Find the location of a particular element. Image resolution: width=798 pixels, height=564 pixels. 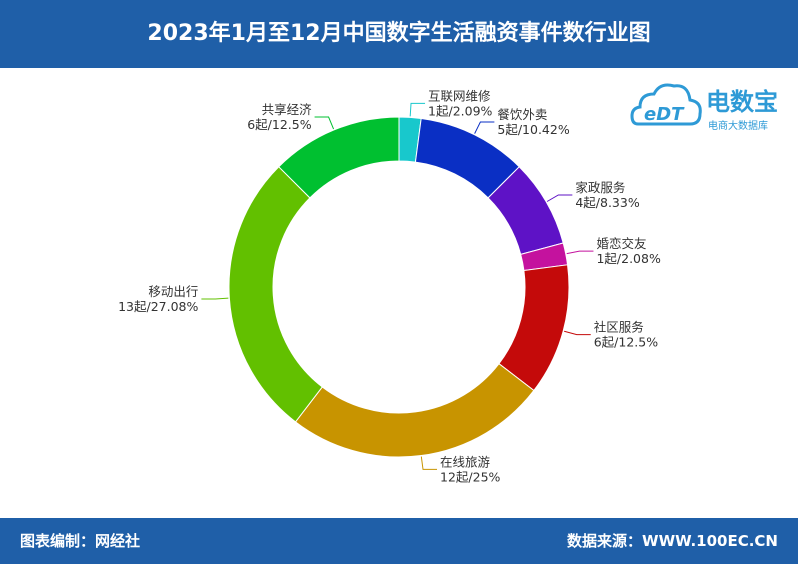

slice-value-label-7: 6起/12.5% is located at coordinates (279, 124).